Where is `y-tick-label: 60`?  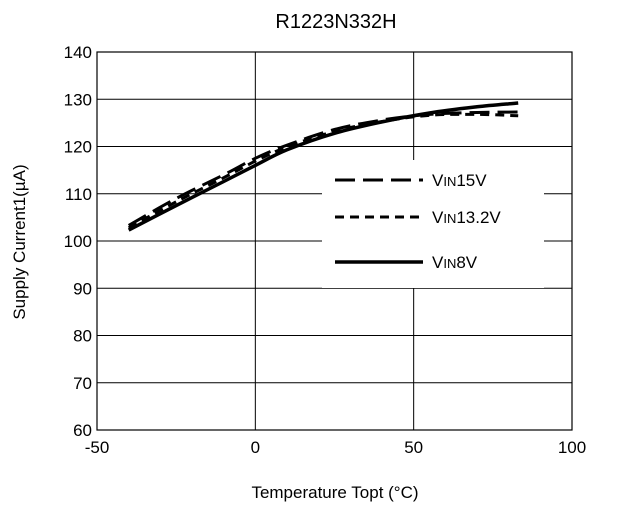
y-tick-label: 60 is located at coordinates (82, 430).